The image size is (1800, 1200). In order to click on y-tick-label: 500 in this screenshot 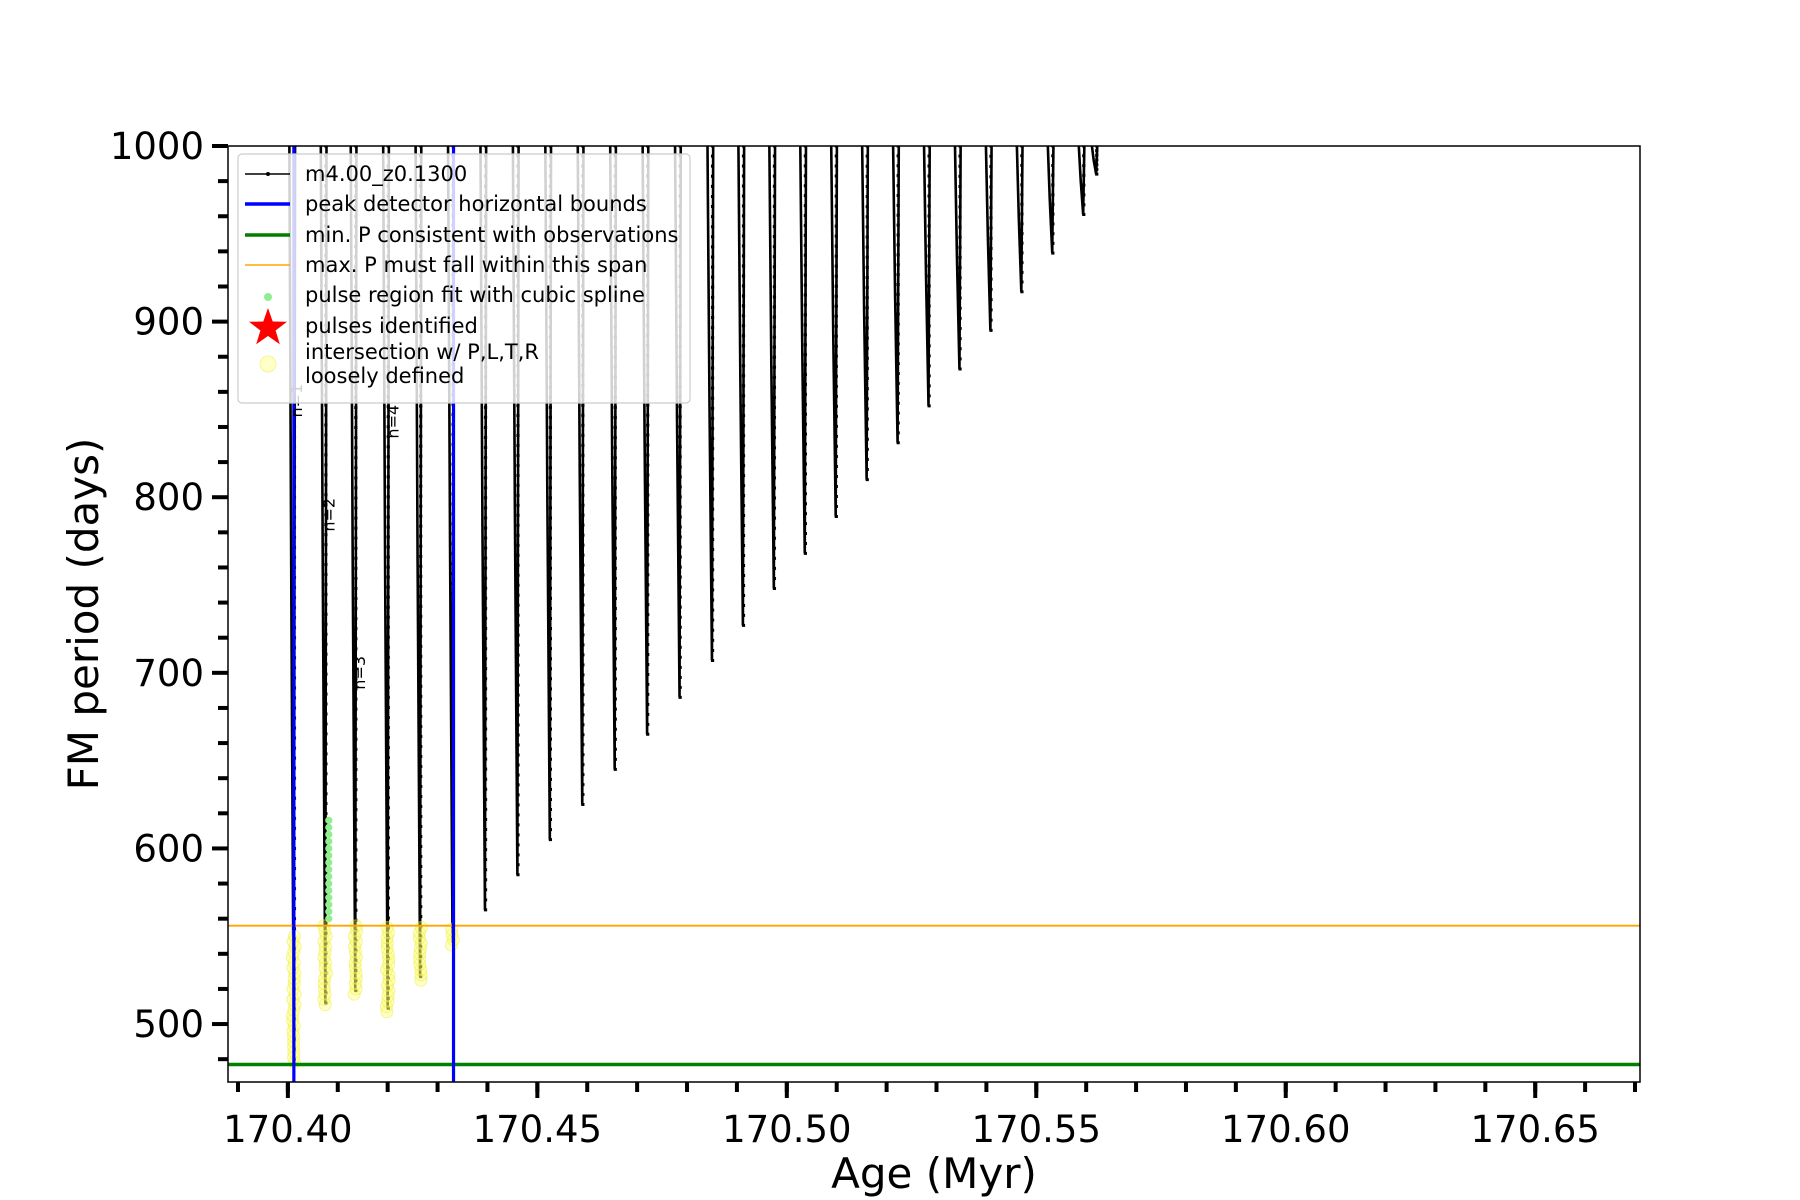, I will do `click(168, 1024)`.